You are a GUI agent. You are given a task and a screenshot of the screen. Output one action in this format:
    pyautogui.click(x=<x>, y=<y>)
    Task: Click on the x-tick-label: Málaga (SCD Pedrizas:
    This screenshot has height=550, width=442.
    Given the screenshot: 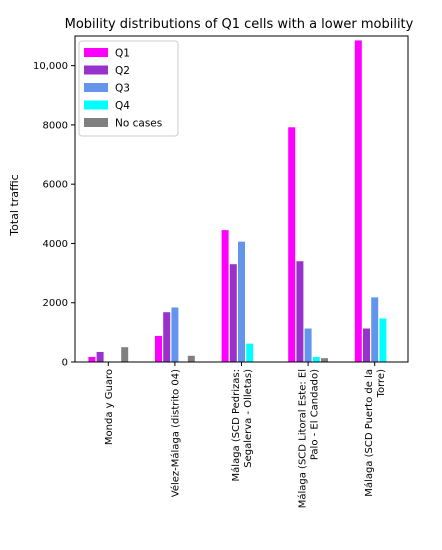 What is the action you would take?
    pyautogui.click(x=236, y=425)
    